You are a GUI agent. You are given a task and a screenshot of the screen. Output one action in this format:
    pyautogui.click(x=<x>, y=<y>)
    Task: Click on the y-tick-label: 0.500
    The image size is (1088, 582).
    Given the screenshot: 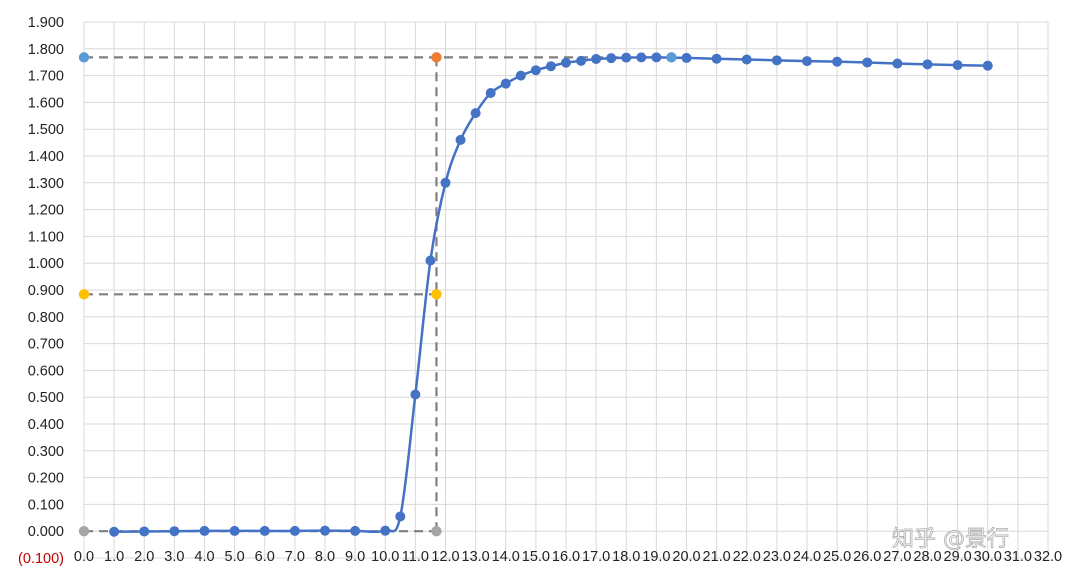 What is the action you would take?
    pyautogui.click(x=46, y=398)
    